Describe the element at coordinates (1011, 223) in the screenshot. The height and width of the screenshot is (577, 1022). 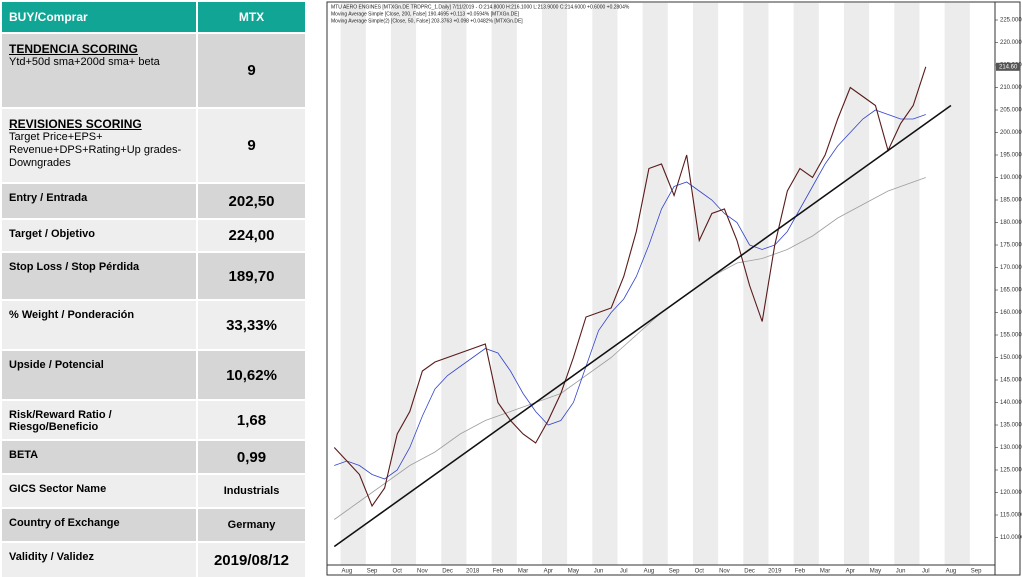
I see `y-tick-label: 180.0000` at that location.